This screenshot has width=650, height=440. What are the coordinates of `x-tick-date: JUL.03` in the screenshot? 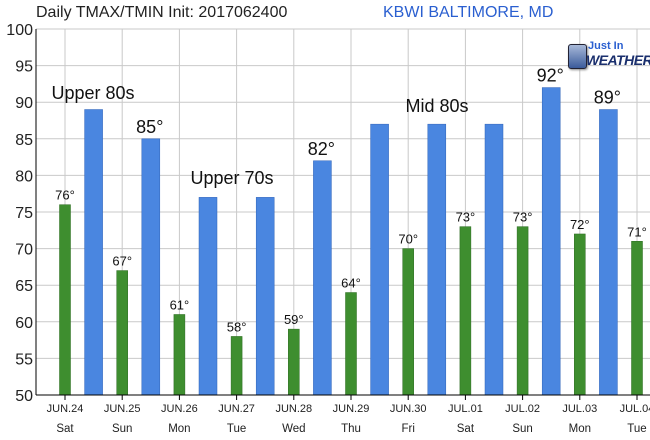 It's located at (579, 409).